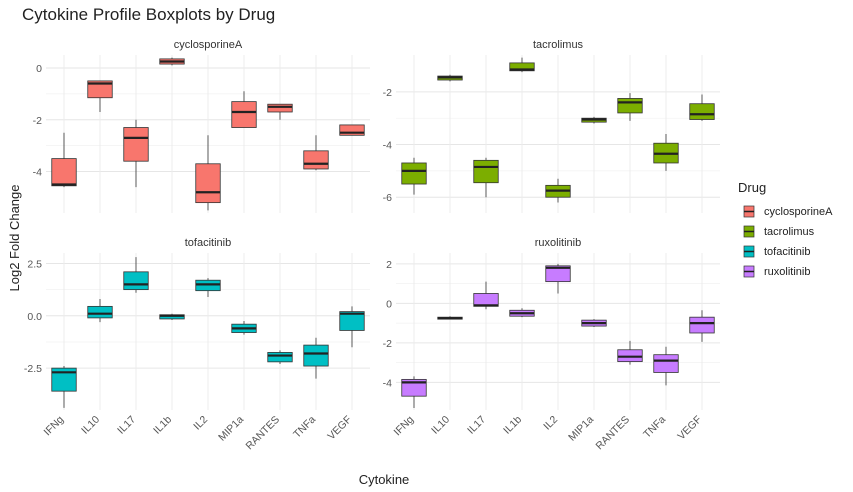  I want to click on box-tacrolimus-MIP1a, so click(594, 120).